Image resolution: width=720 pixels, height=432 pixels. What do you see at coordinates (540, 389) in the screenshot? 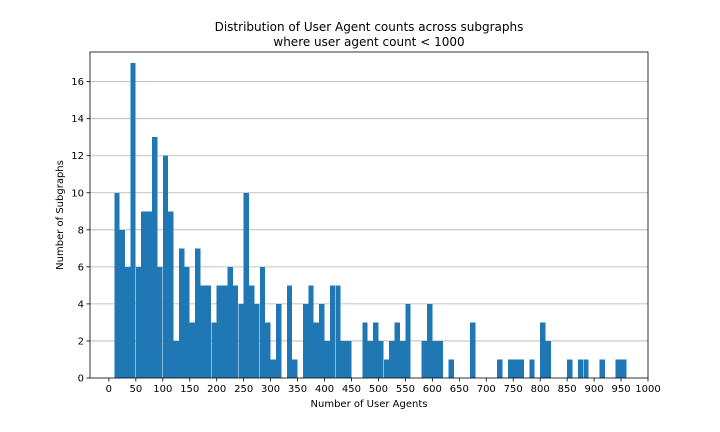
I see `x-tick-label: 800` at bounding box center [540, 389].